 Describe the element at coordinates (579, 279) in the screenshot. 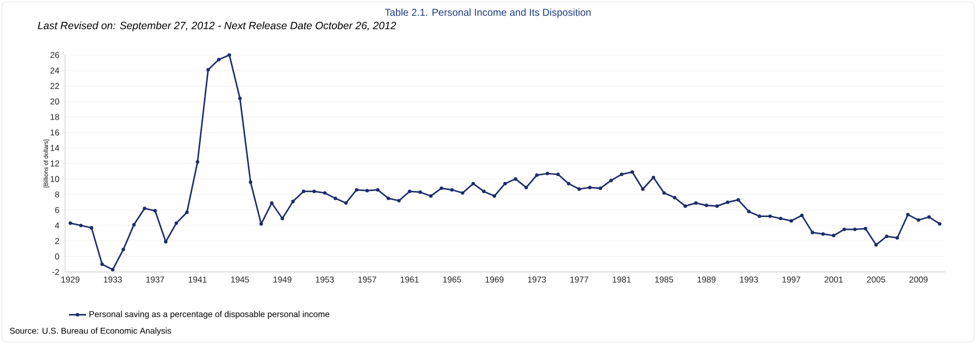

I see `x-tick-label: 1977` at that location.